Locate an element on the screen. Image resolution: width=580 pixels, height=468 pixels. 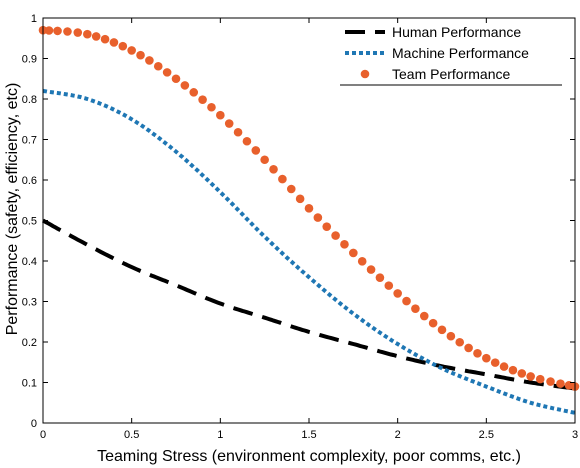
x-tick-label: 2.5 is located at coordinates (486, 435).